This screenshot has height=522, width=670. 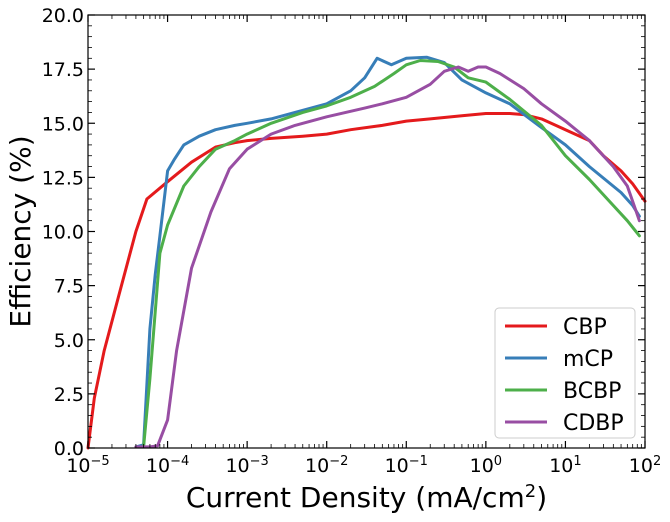 What do you see at coordinates (63, 70) in the screenshot?
I see `y-tick-label: 17.5` at bounding box center [63, 70].